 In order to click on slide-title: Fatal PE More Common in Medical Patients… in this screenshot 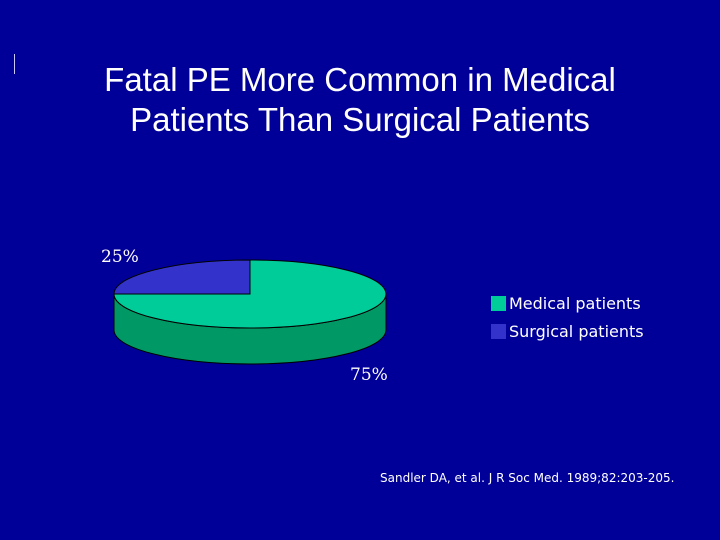, I will do `click(360, 100)`.